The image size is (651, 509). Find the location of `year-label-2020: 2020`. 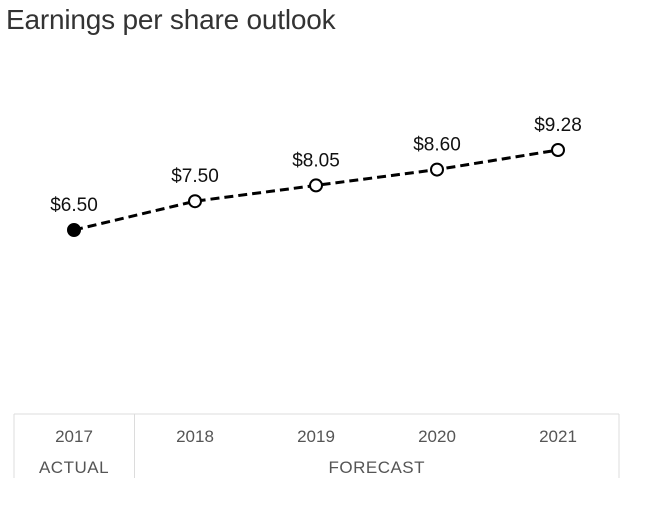

year-label-2020: 2020 is located at coordinates (437, 436).